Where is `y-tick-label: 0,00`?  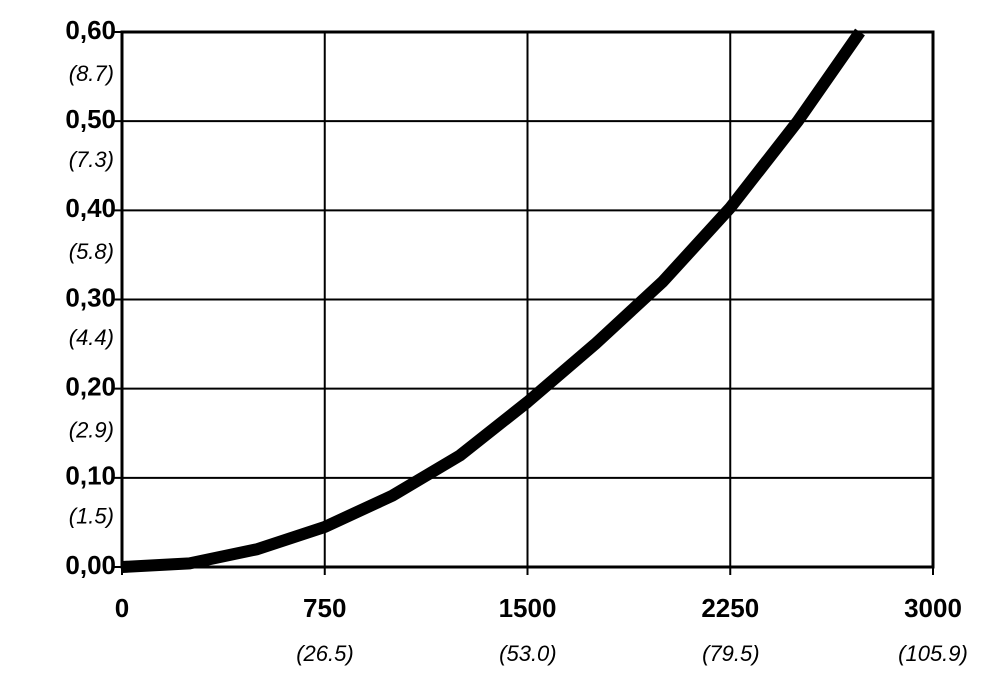
y-tick-label: 0,00 is located at coordinates (90, 565).